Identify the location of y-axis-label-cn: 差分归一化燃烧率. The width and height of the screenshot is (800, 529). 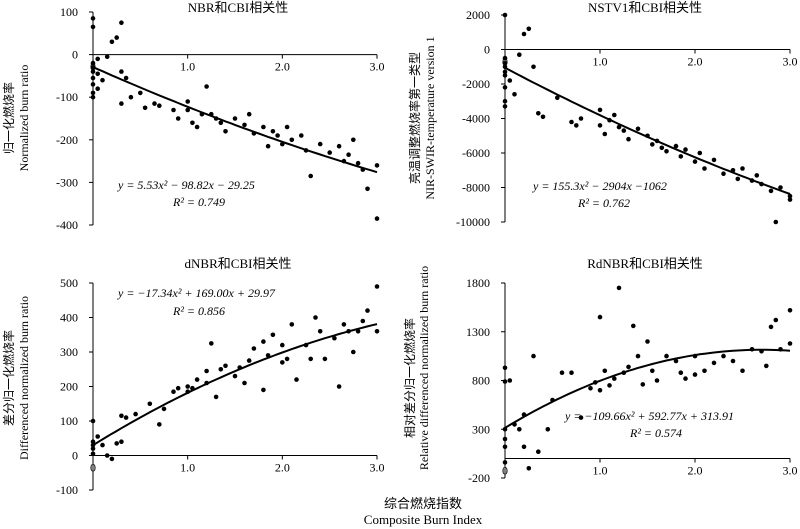
(8, 378).